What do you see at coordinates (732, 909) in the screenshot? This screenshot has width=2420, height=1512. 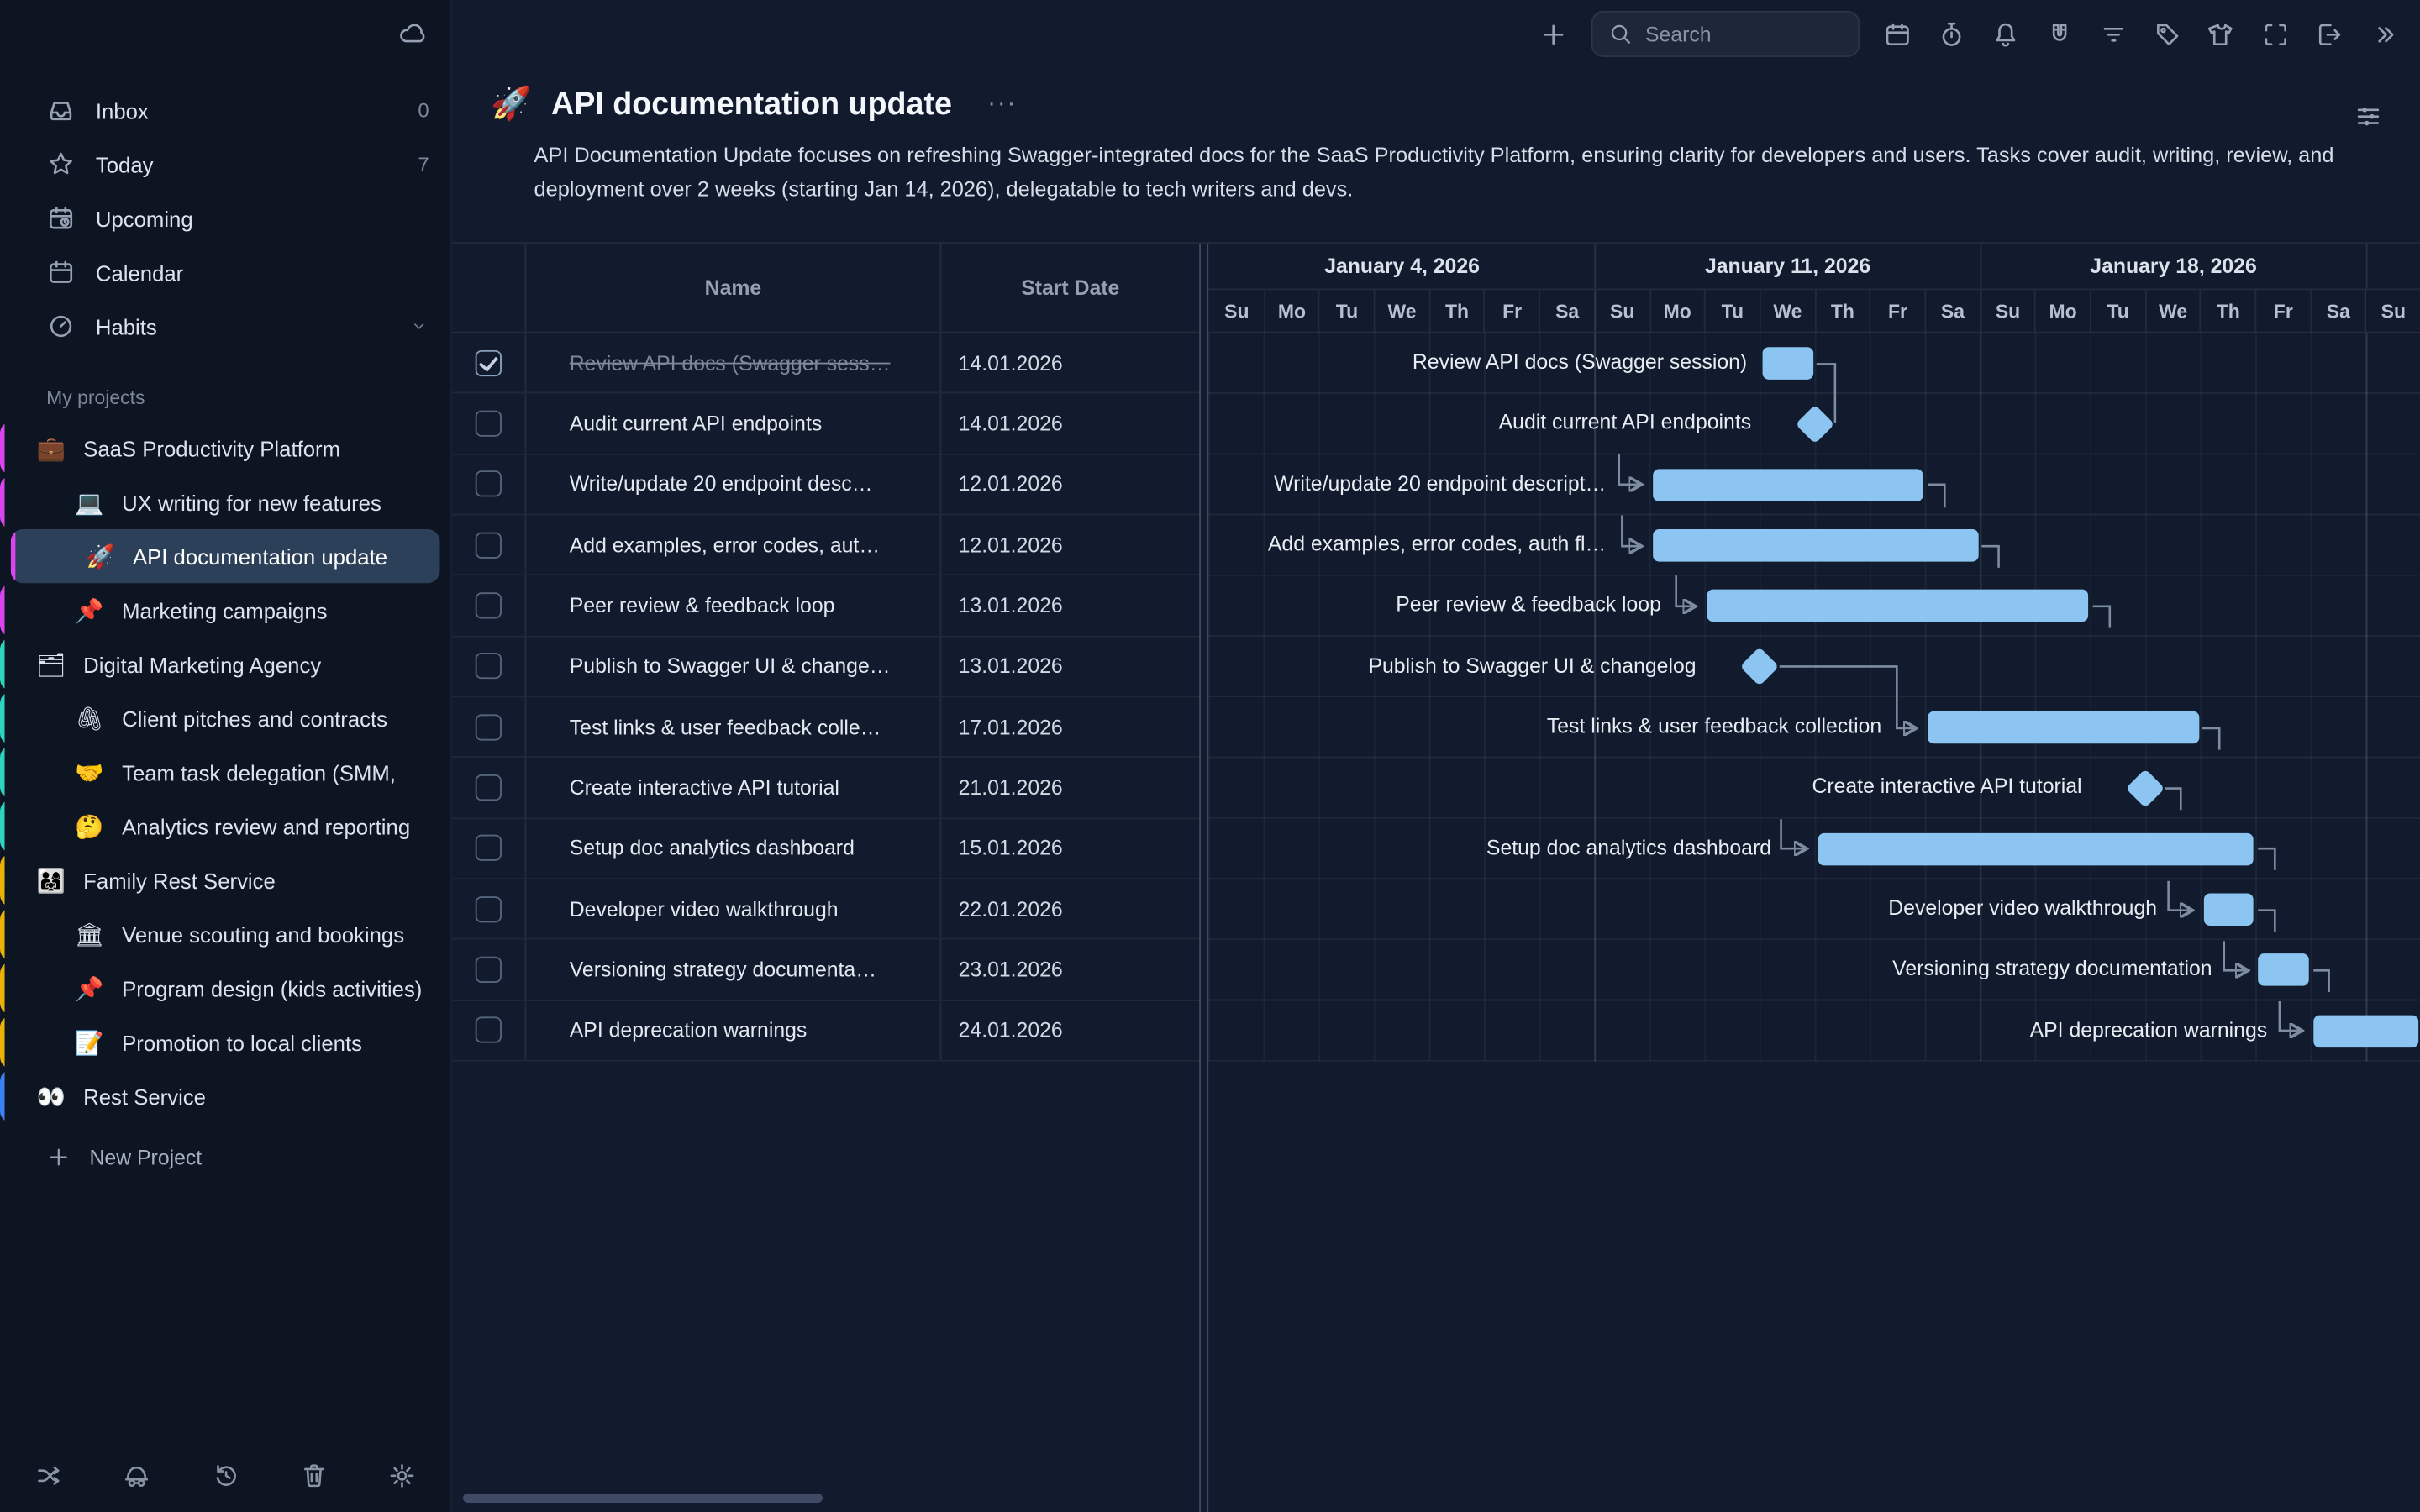 I see `task-name: Developer video walkthrough` at bounding box center [732, 909].